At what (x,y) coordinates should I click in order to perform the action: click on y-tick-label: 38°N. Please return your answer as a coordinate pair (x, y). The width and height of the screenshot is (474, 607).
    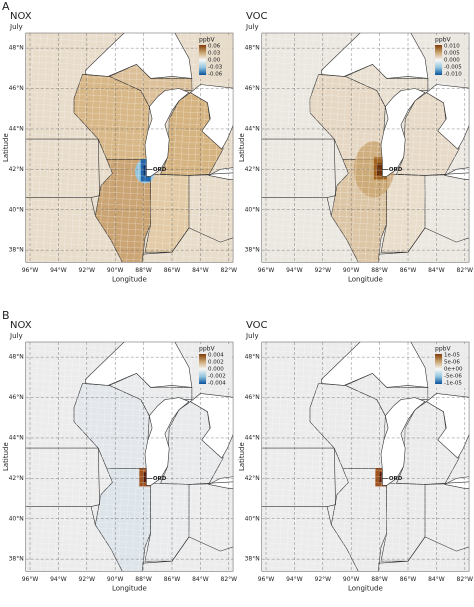
    Looking at the image, I should click on (252, 559).